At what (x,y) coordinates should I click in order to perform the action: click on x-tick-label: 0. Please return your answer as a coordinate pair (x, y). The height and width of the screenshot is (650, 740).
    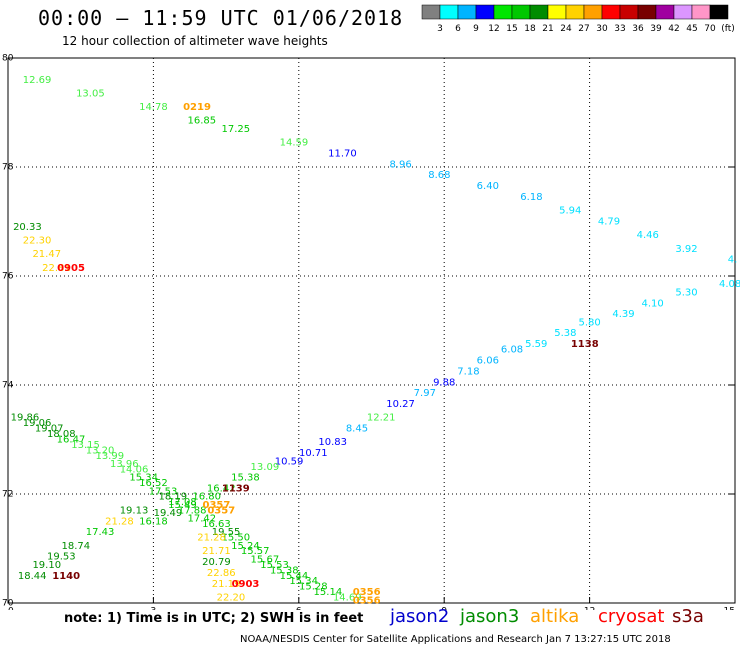
    Looking at the image, I should click on (11, 608).